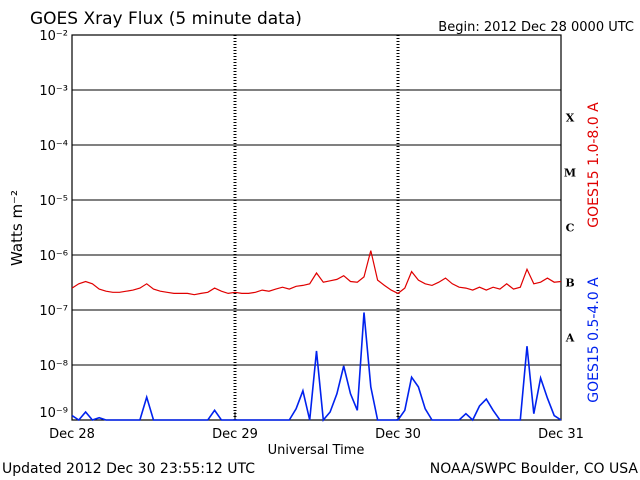 The image size is (640, 480). I want to click on flare-class-label: A, so click(570, 338).